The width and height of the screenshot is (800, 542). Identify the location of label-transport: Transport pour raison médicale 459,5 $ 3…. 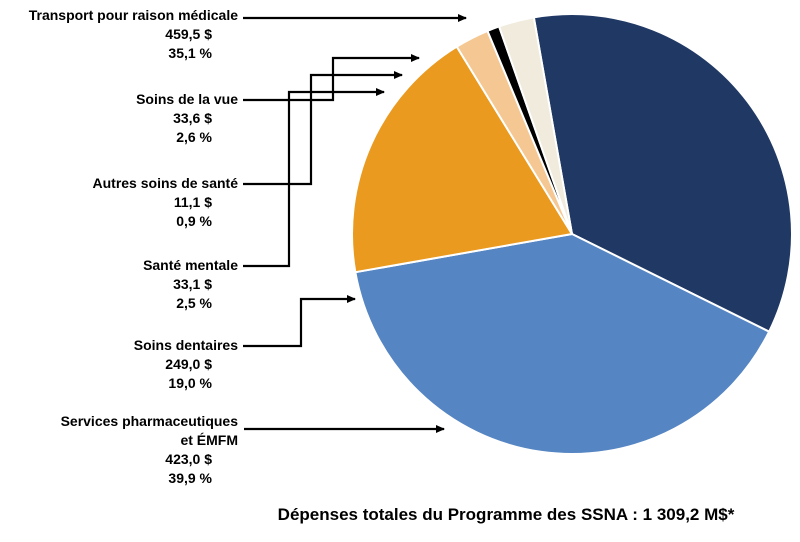
(119, 34).